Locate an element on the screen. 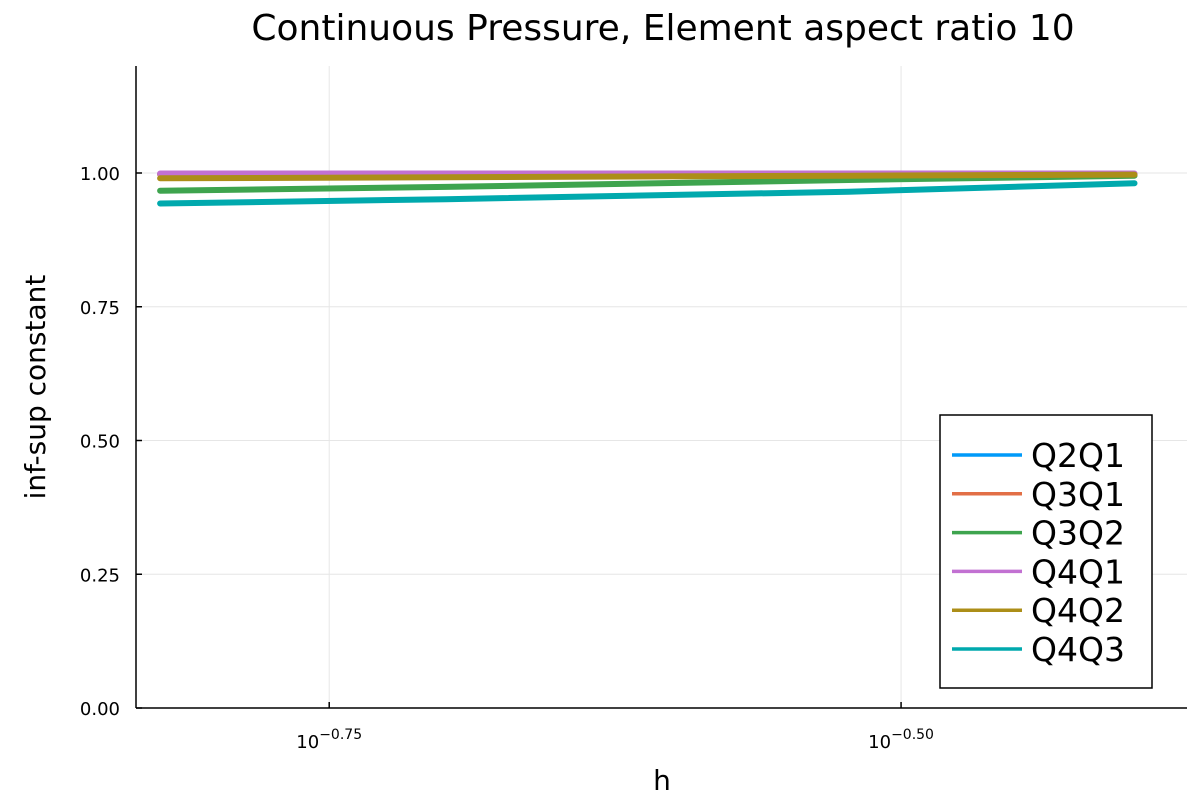  y-axis-label: inf-sup constant is located at coordinates (35, 387).